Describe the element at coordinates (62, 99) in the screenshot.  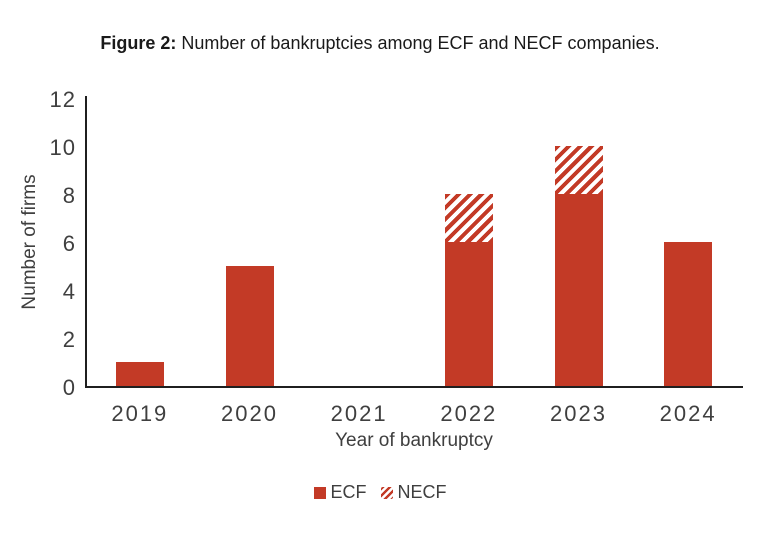
I see `y-tick-label-12: 12` at that location.